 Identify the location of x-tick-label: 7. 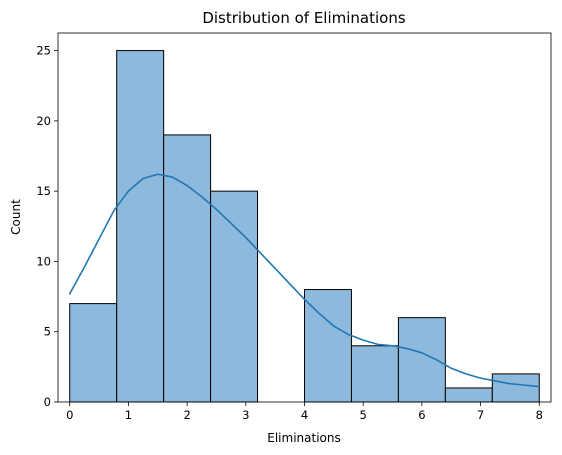
(480, 415).